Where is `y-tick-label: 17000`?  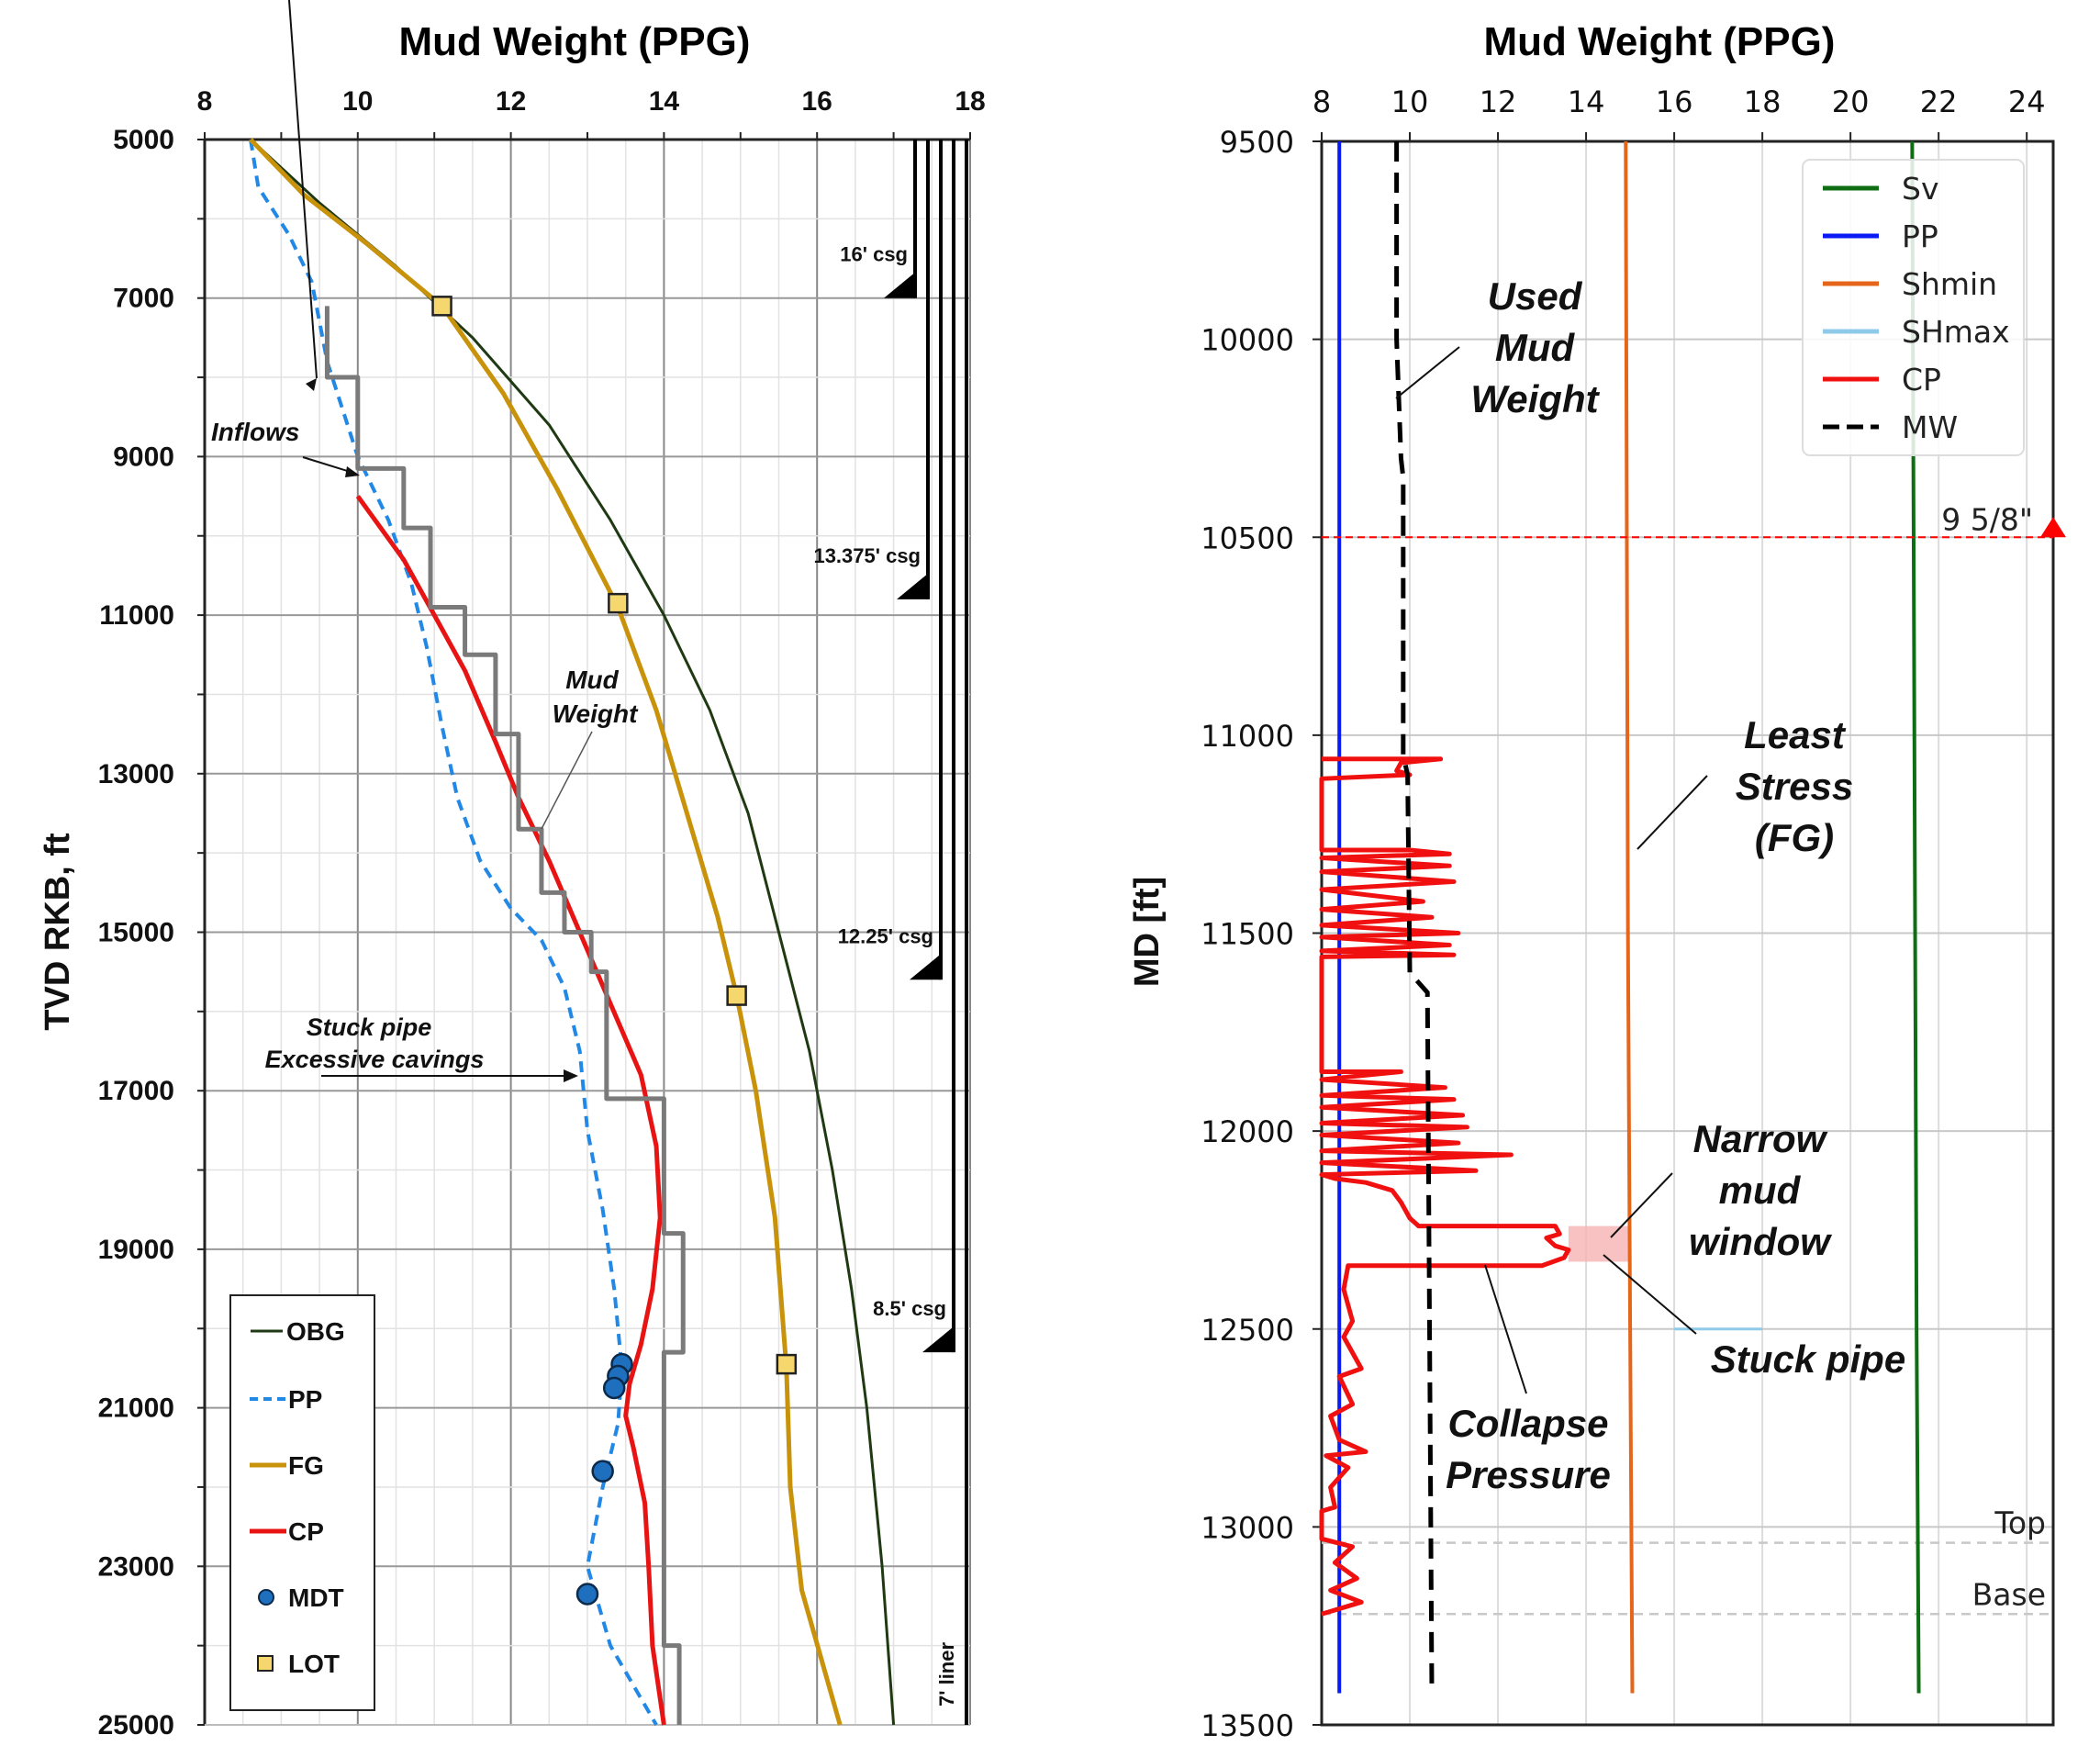 y-tick-label: 17000 is located at coordinates (136, 1091).